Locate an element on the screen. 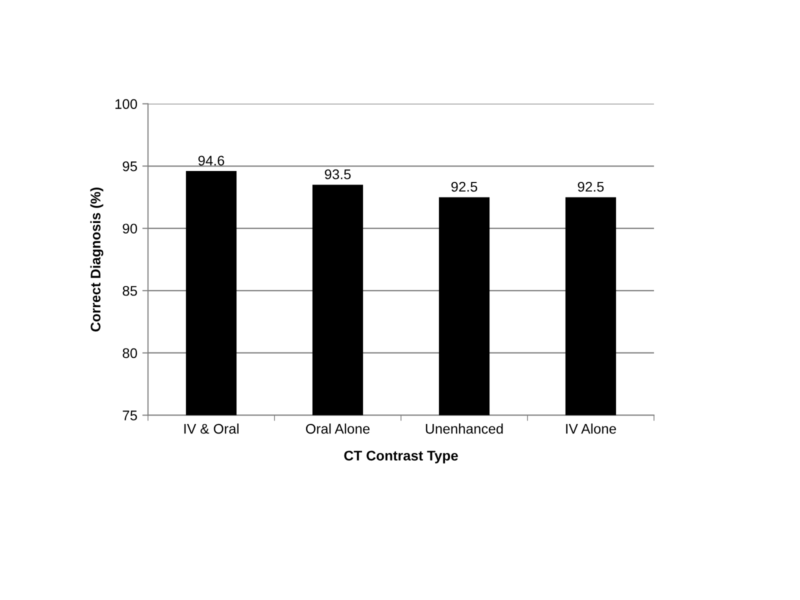  y-tick-label: 90 is located at coordinates (130, 229).